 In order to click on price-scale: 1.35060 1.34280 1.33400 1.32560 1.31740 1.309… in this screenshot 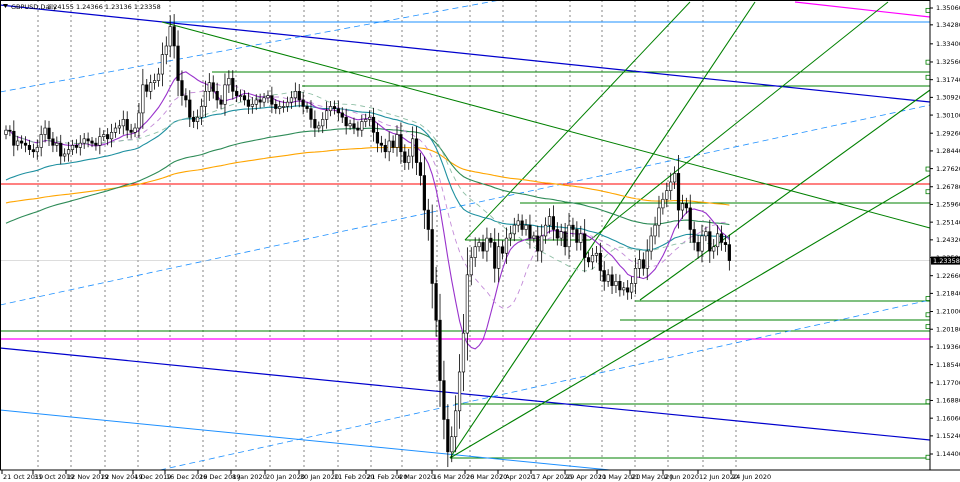, I will do `click(945, 231)`.